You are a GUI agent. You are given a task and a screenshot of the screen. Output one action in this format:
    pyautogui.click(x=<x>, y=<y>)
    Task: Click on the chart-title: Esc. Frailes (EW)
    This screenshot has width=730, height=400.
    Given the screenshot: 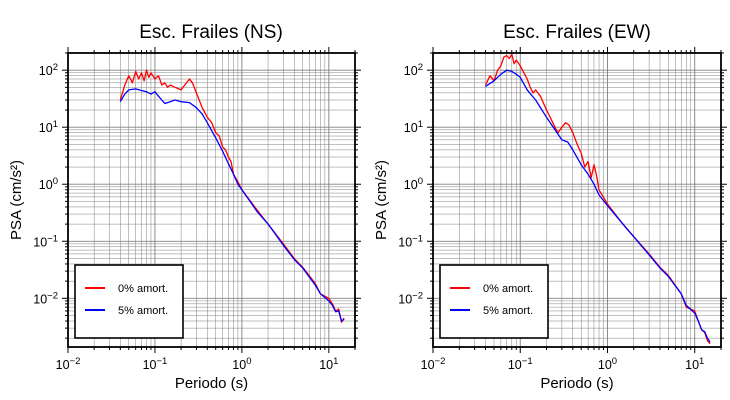 What is the action you would take?
    pyautogui.click(x=577, y=32)
    